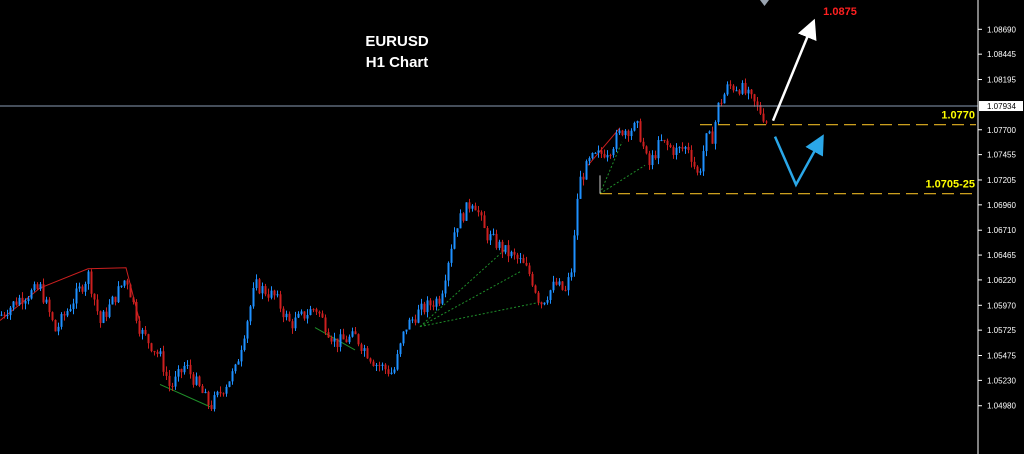 Image resolution: width=1024 pixels, height=454 pixels. Describe the element at coordinates (1001, 280) in the screenshot. I see `y-tick-label: 1.06220` at that location.